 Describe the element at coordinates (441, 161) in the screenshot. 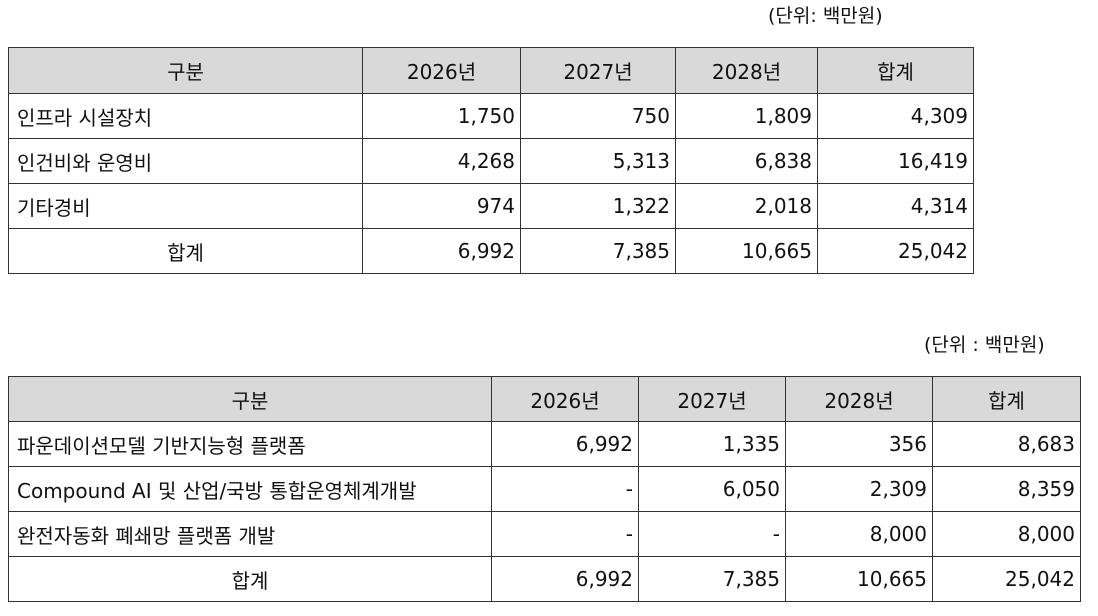

I see `cell-2026: 4,268` at that location.